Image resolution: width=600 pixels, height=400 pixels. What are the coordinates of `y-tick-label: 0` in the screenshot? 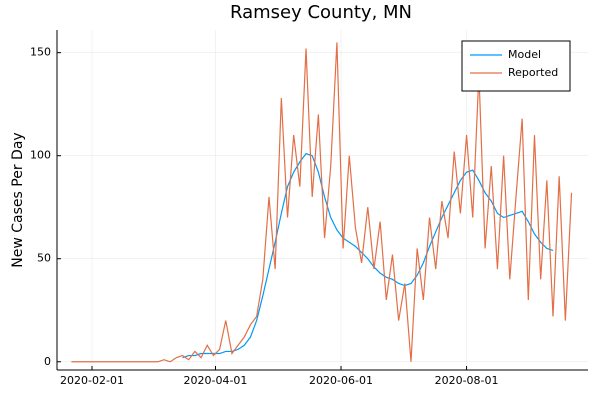 It's located at (47, 361).